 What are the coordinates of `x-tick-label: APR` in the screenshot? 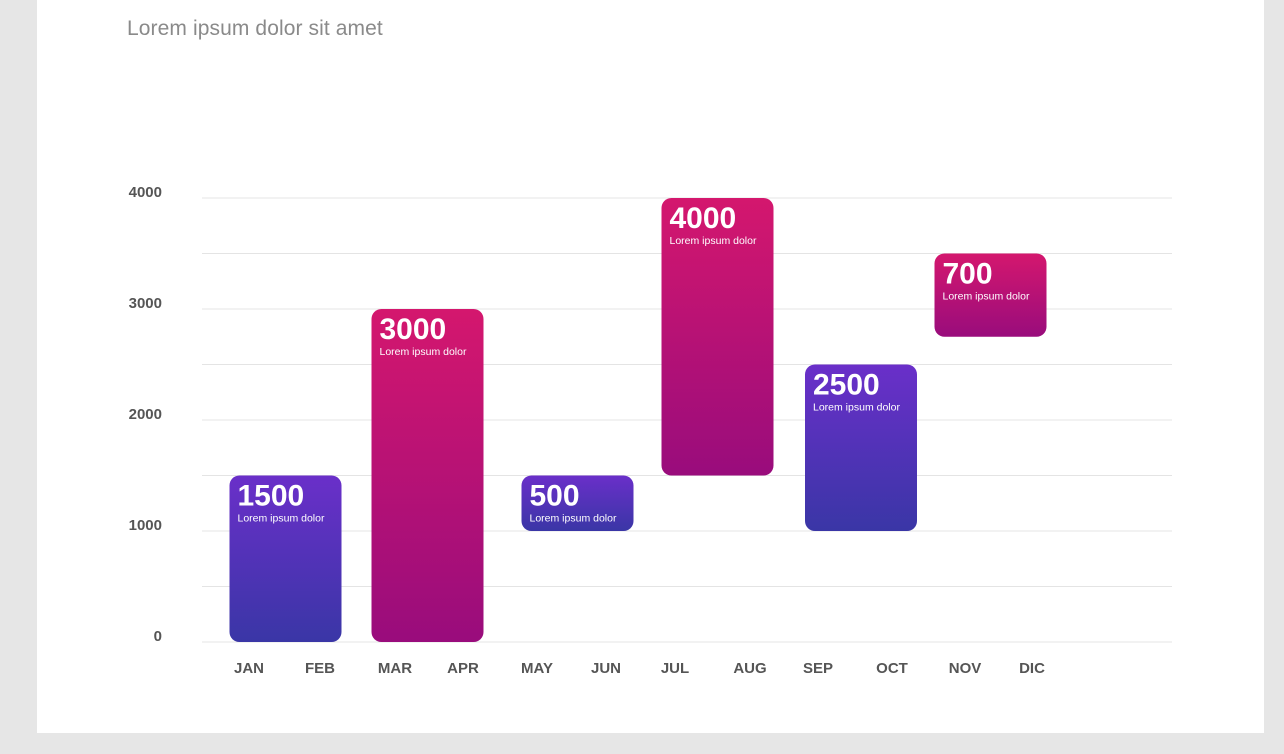 It's located at (463, 668).